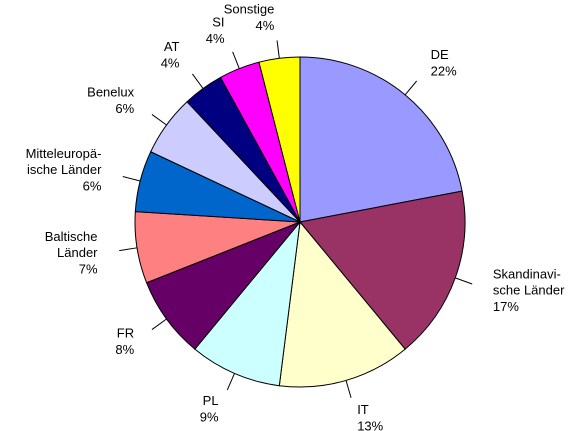 Image resolution: width=576 pixels, height=431 pixels. I want to click on value-label: 9%, so click(209, 417).